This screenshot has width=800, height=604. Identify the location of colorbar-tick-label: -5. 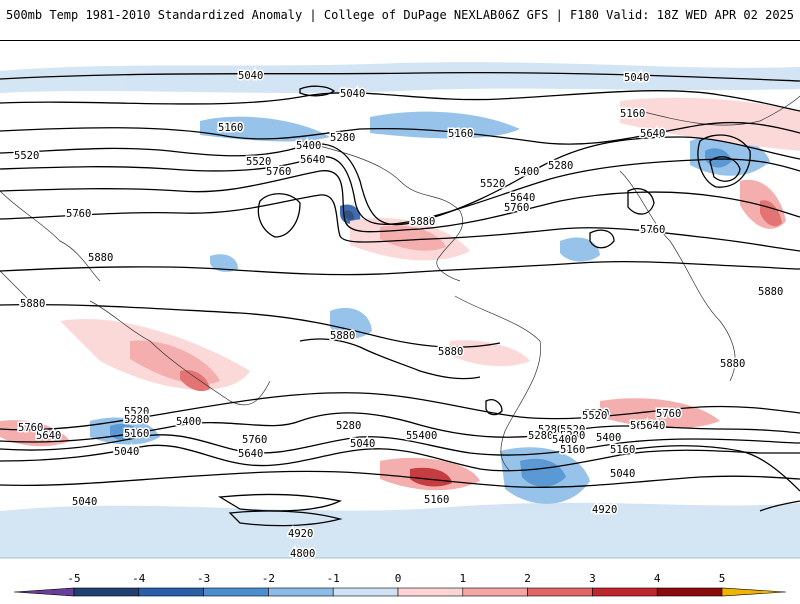
(73, 578).